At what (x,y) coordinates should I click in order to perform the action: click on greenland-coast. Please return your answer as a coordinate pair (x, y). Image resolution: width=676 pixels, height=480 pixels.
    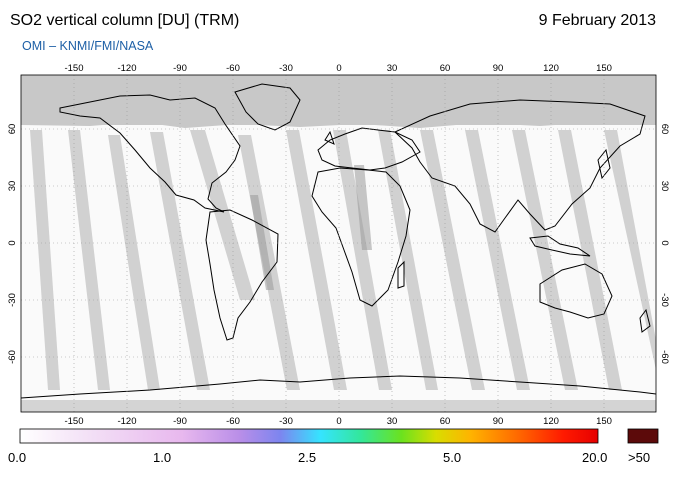
    Looking at the image, I should click on (267, 107).